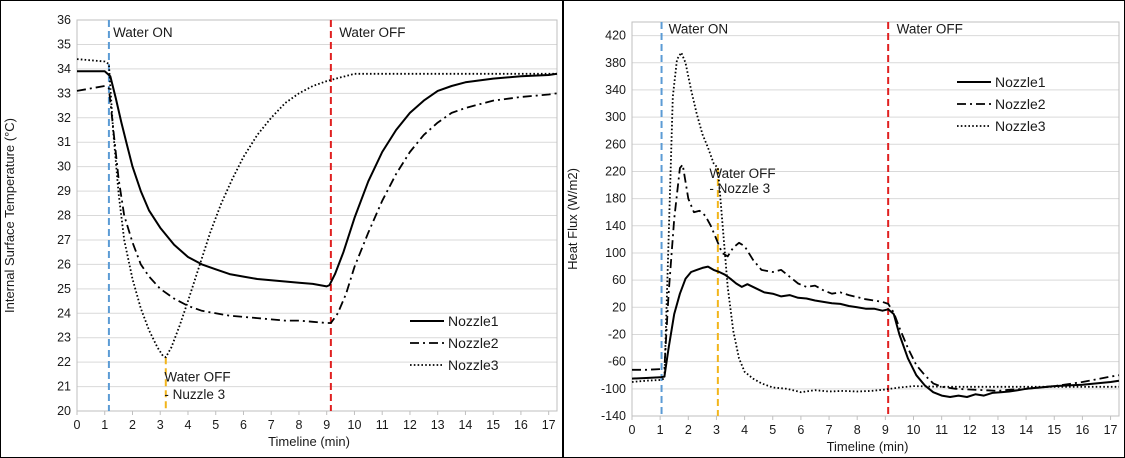 The height and width of the screenshot is (458, 1125). What do you see at coordinates (64, 191) in the screenshot?
I see `y-tick-label: 29` at bounding box center [64, 191].